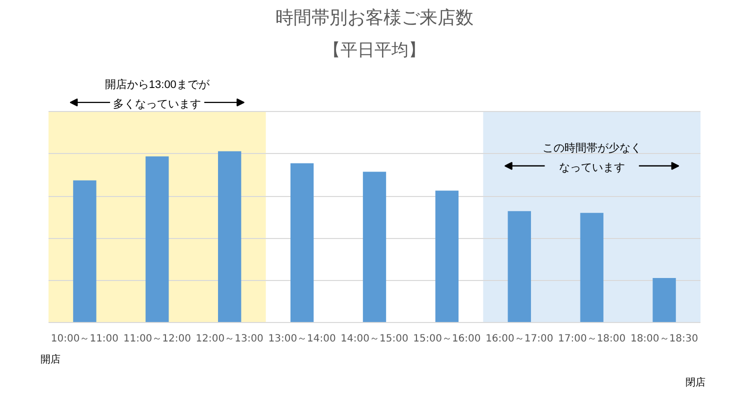 The height and width of the screenshot is (393, 750). What do you see at coordinates (84, 339) in the screenshot?
I see `x-tick-label: 10:00～11:00` at bounding box center [84, 339].